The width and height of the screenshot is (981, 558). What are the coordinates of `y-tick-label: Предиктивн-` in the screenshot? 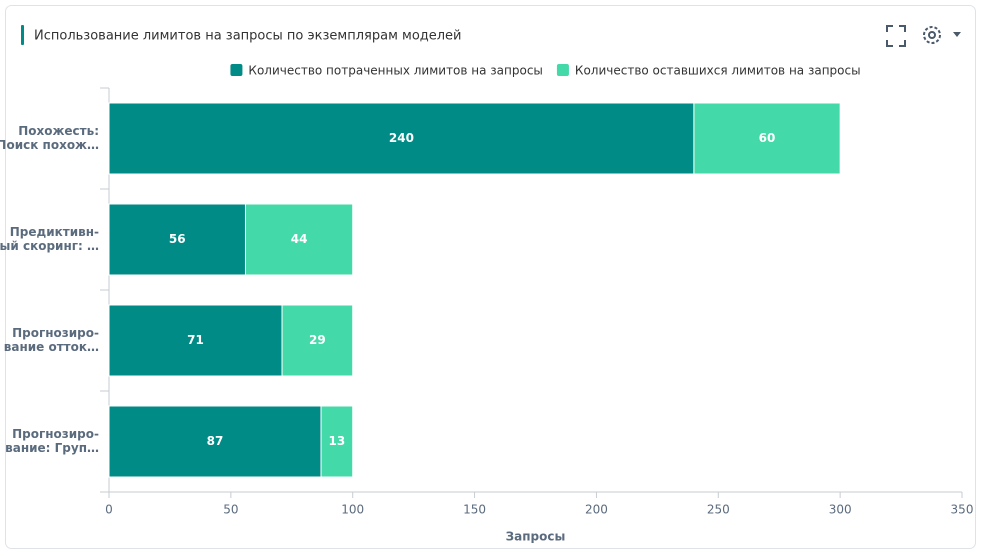 It's located at (54, 232).